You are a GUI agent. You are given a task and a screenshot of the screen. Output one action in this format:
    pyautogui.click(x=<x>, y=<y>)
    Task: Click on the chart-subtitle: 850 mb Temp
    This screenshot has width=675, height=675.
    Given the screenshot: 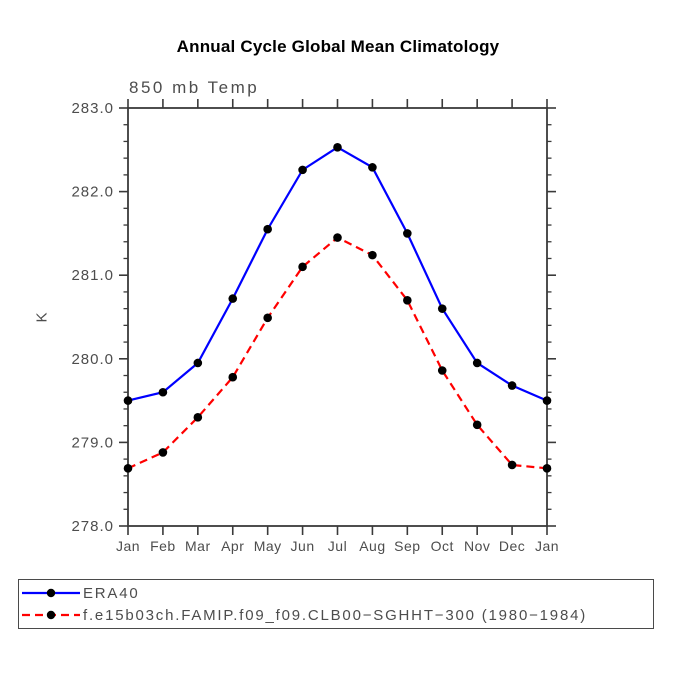 What is the action you would take?
    pyautogui.click(x=194, y=87)
    